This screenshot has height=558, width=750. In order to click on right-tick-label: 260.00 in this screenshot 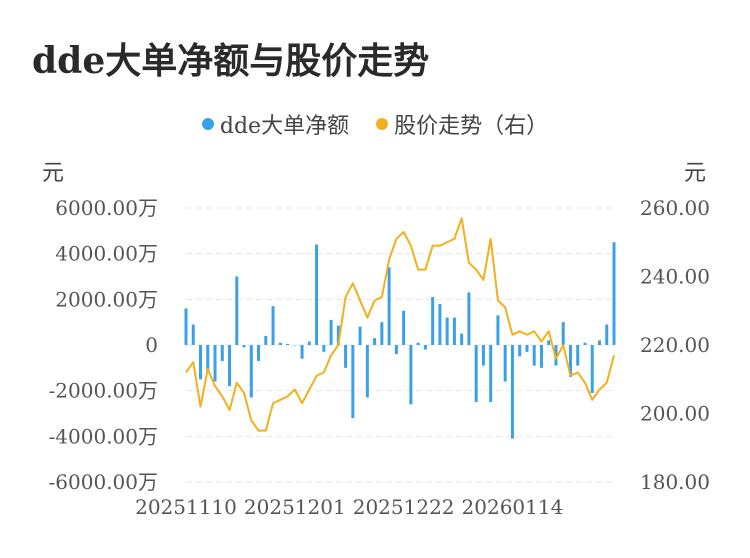, I will do `click(675, 208)`.